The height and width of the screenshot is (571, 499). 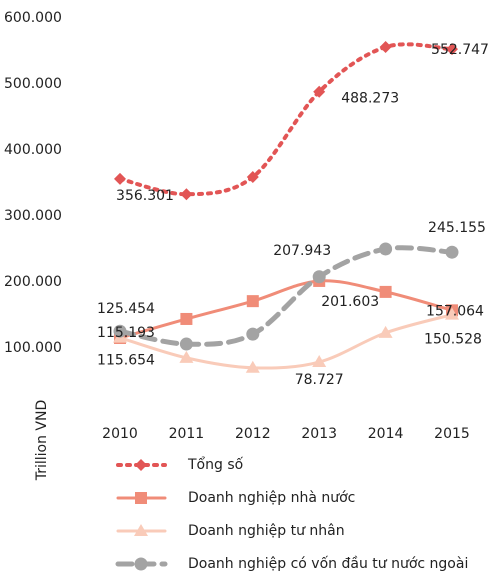 What do you see at coordinates (350, 302) in the screenshot?
I see `data-label: 201.603` at bounding box center [350, 302].